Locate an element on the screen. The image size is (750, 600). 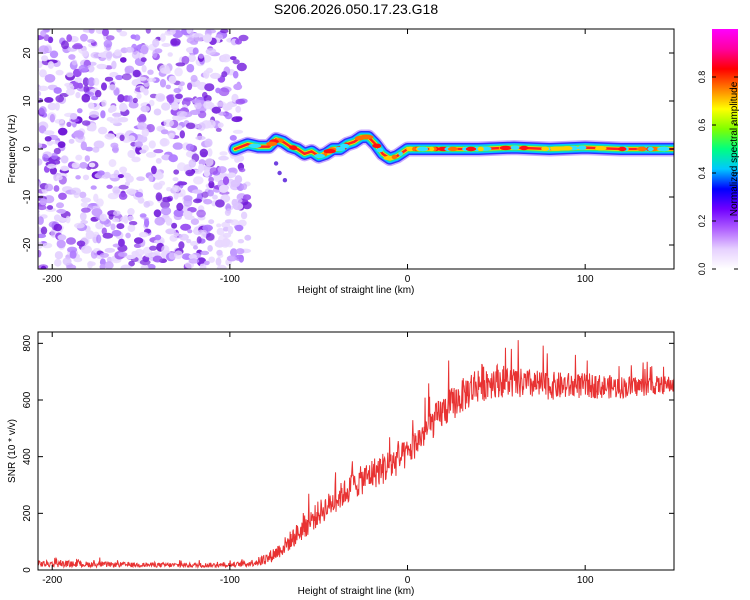
y-tick-label: -20 is located at coordinates (27, 244).